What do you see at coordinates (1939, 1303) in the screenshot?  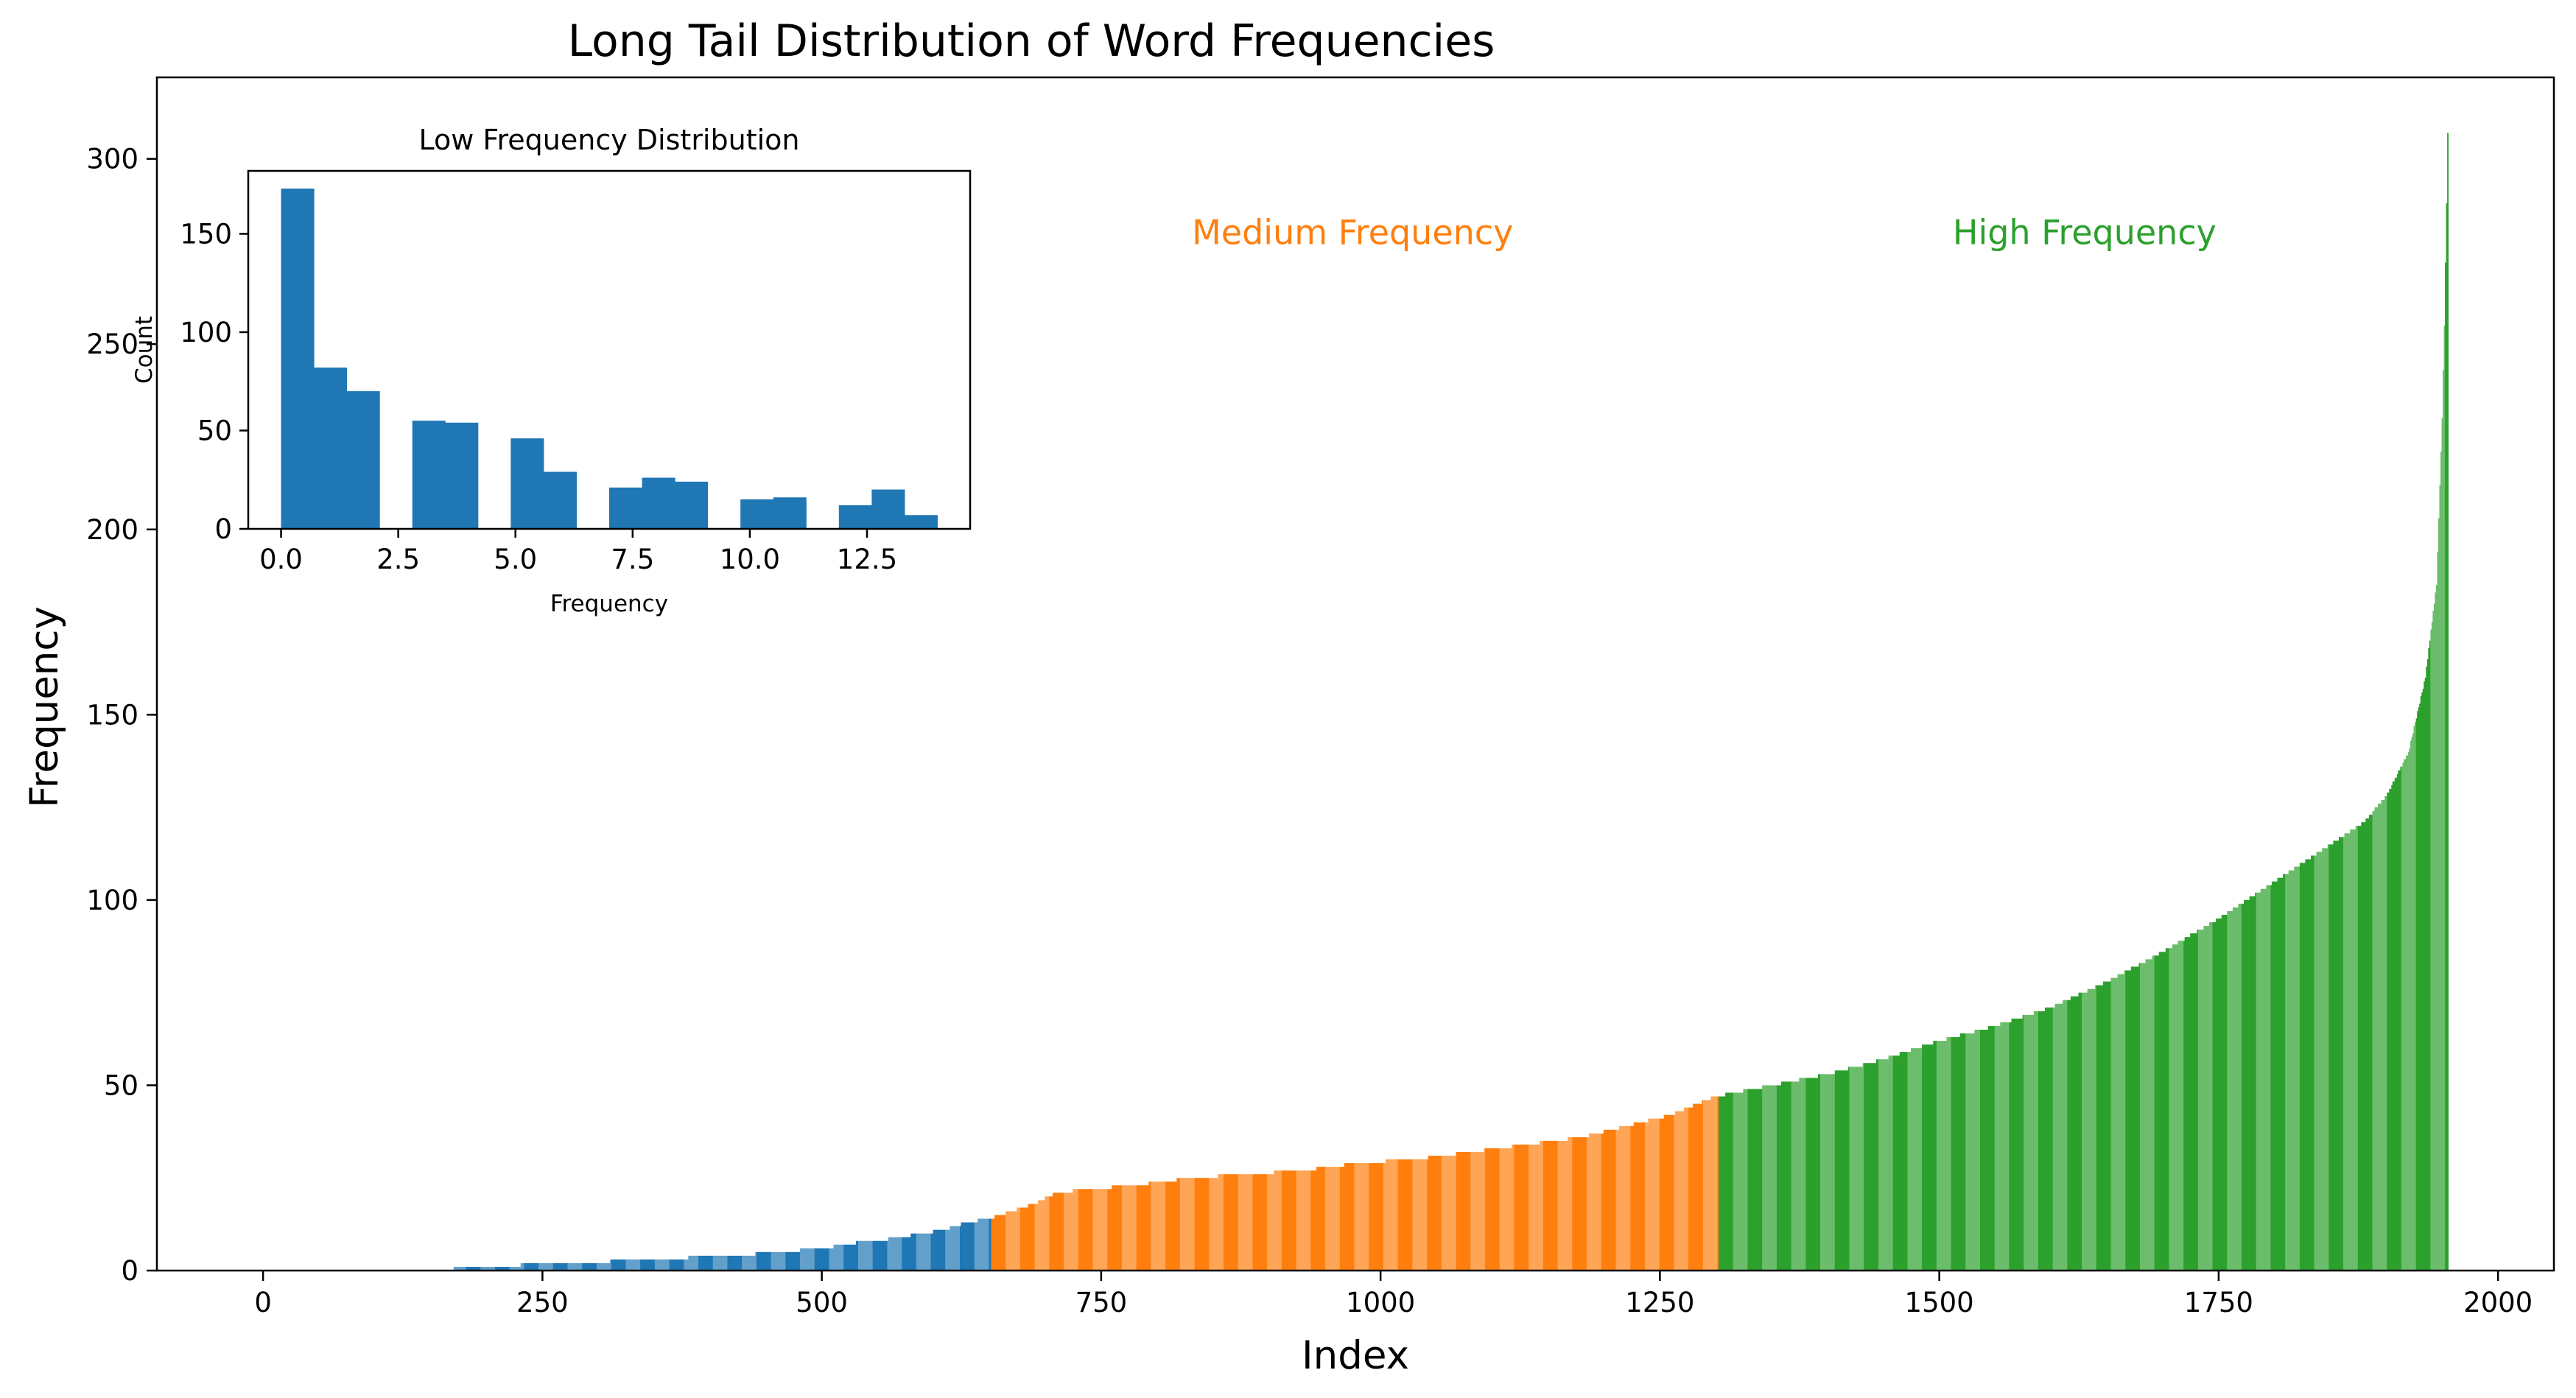 I see `x-tick-label-1500: 1500` at bounding box center [1939, 1303].